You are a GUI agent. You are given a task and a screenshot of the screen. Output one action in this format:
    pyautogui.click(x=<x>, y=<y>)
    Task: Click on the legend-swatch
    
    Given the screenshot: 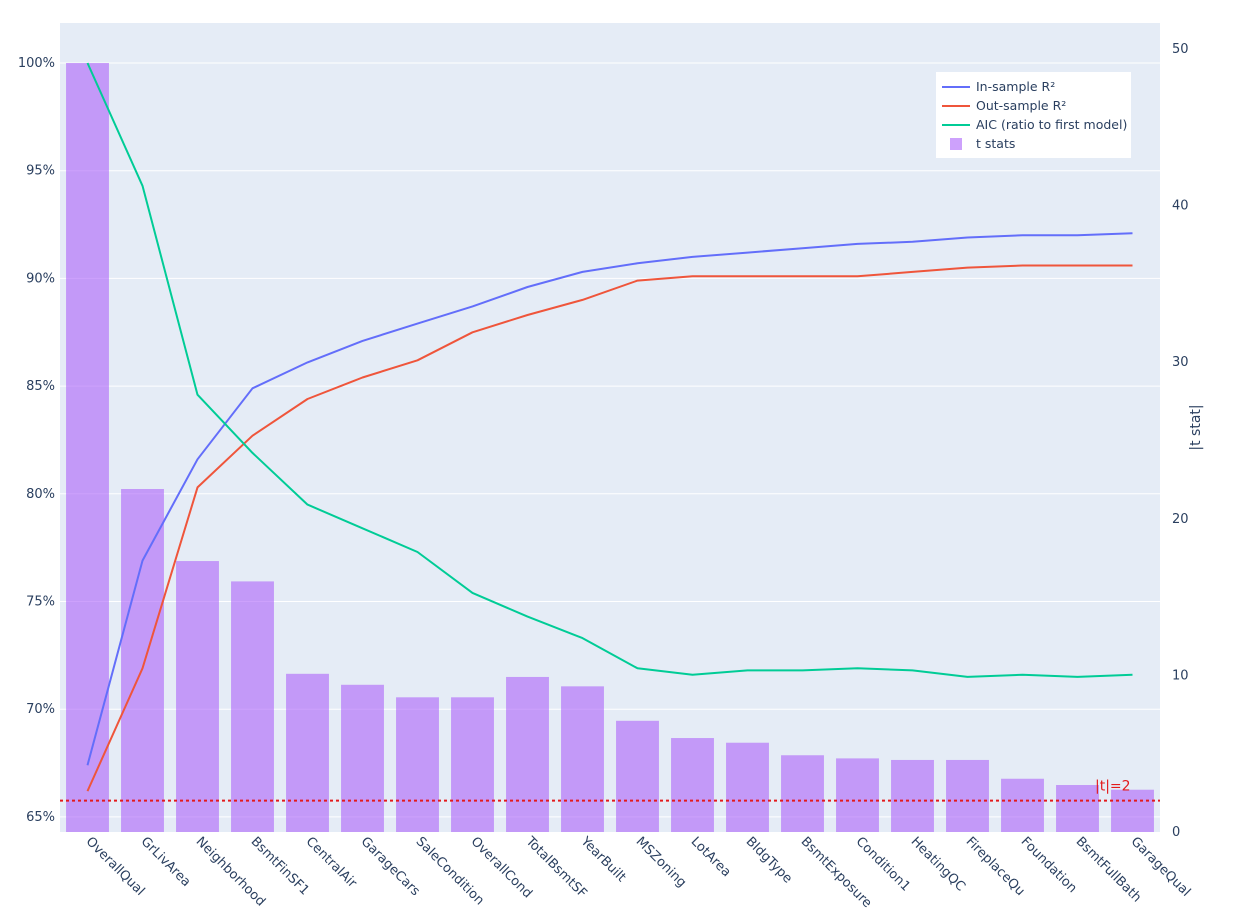 What is the action you would take?
    pyautogui.click(x=956, y=144)
    